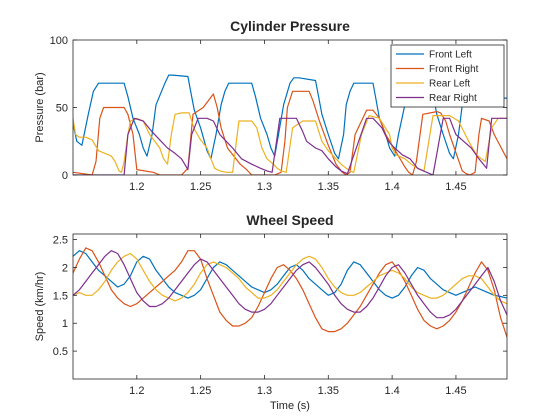 The width and height of the screenshot is (560, 420). What do you see at coordinates (59, 41) in the screenshot?
I see `y-tick-label: 100` at bounding box center [59, 41].